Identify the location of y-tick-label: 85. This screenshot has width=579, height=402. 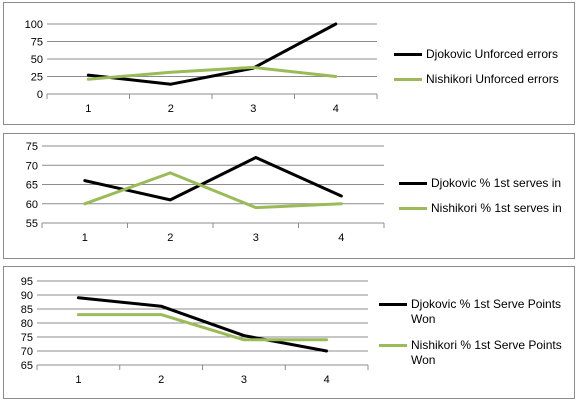
(27, 310).